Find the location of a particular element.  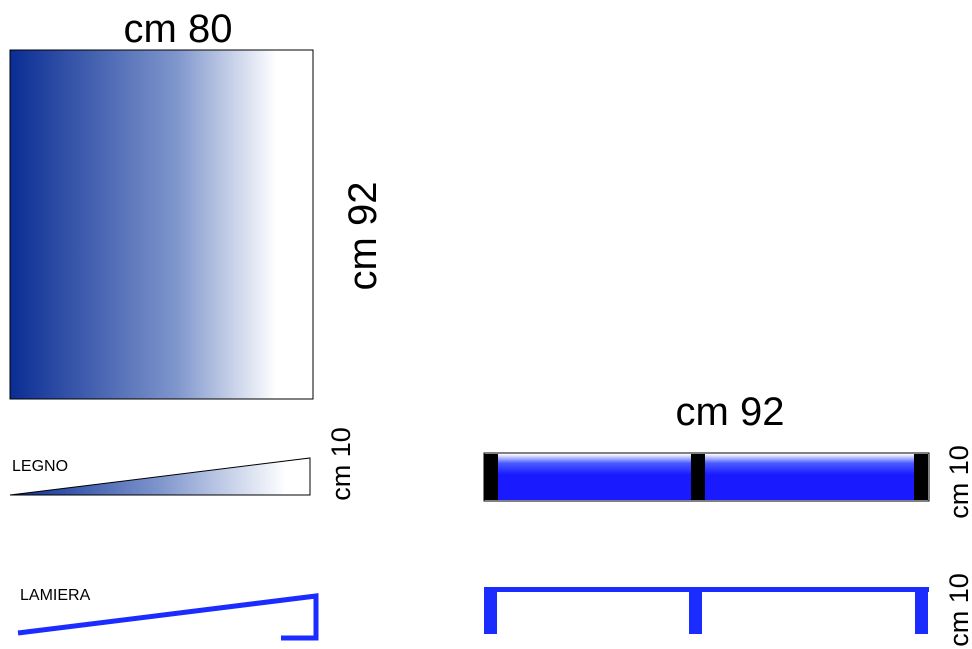

bar-block-middle is located at coordinates (698, 477).